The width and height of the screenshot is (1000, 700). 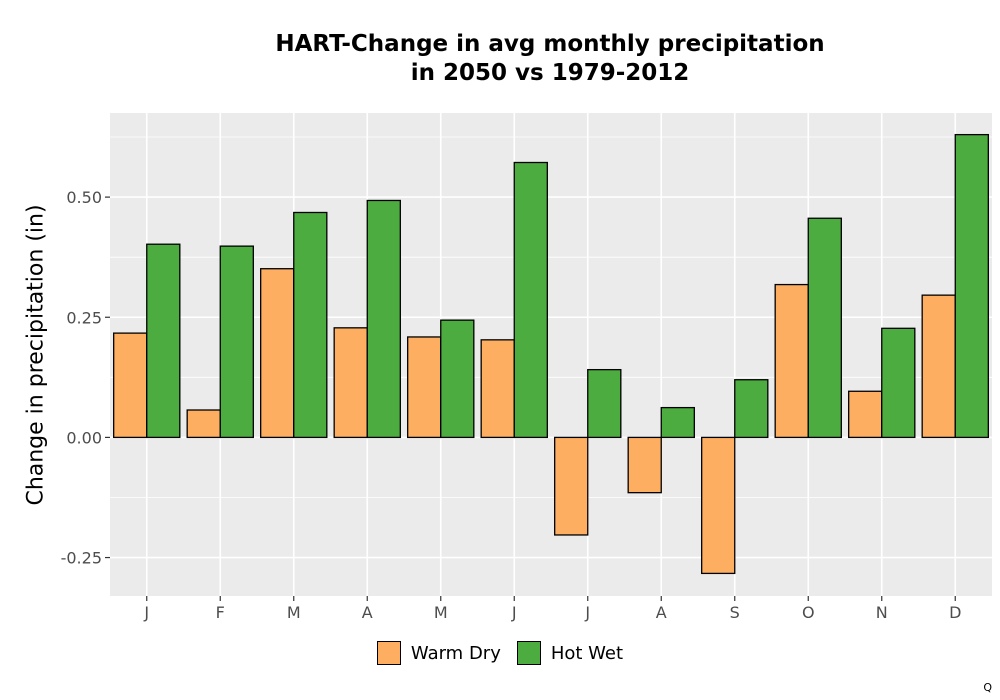 What do you see at coordinates (587, 653) in the screenshot?
I see `legend-label-hot-wet: Hot Wet` at bounding box center [587, 653].